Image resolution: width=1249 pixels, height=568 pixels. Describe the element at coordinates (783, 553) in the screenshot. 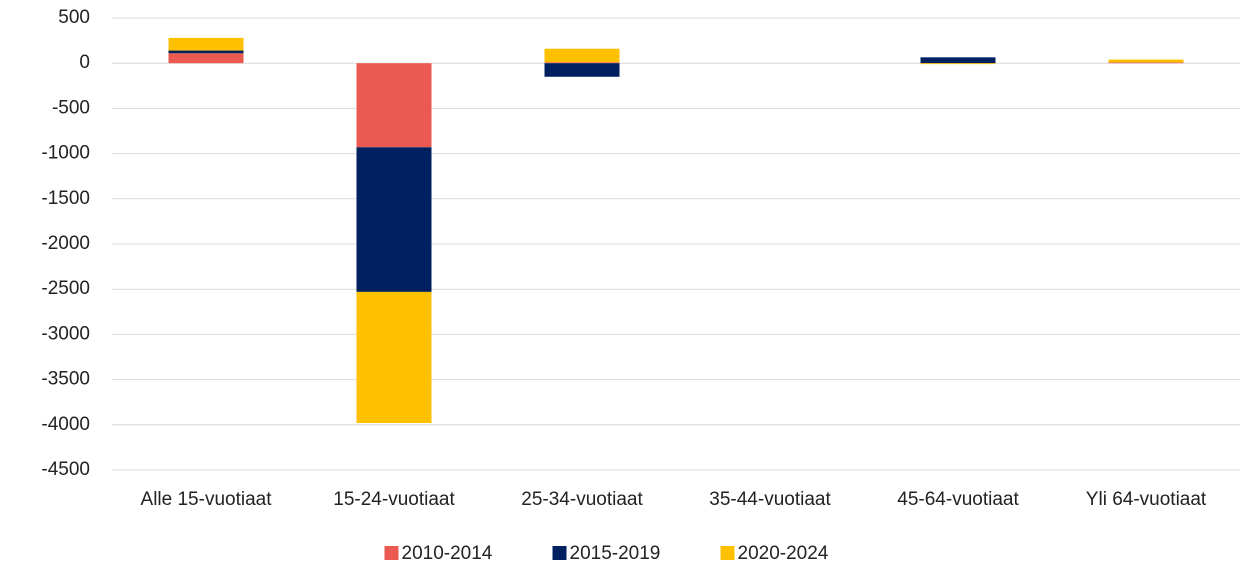

I see `legend-label: 2020-2024` at that location.